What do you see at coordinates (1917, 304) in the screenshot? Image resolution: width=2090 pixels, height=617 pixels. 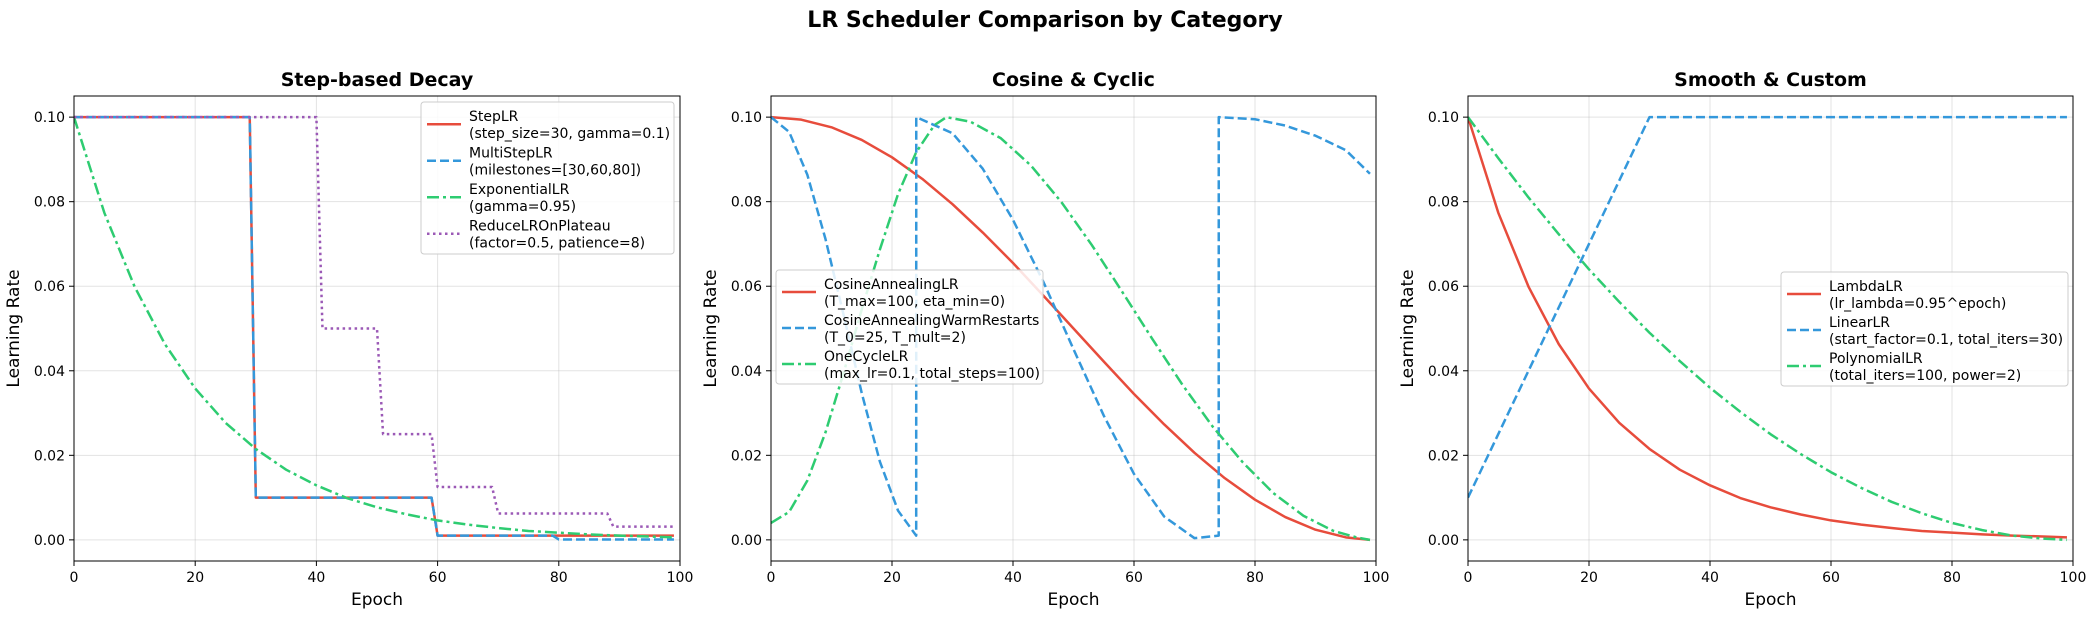 I see `legend-params: (lr_lambda=0.95^epoch)` at bounding box center [1917, 304].